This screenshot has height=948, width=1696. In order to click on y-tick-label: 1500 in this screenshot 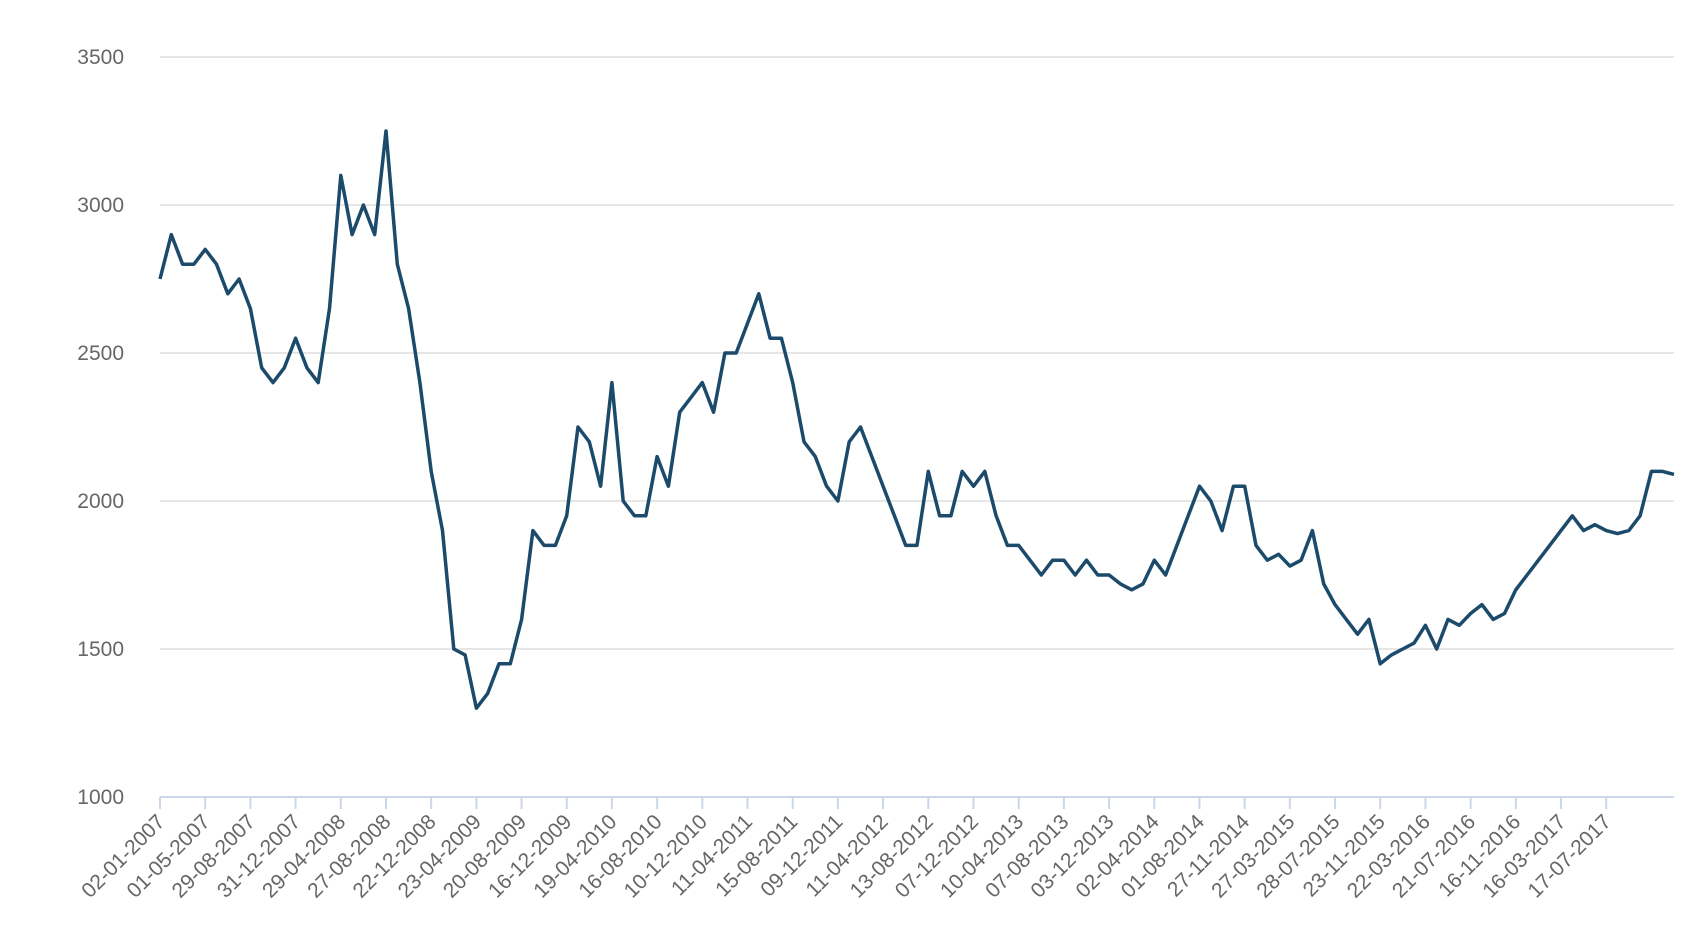, I will do `click(100, 649)`.